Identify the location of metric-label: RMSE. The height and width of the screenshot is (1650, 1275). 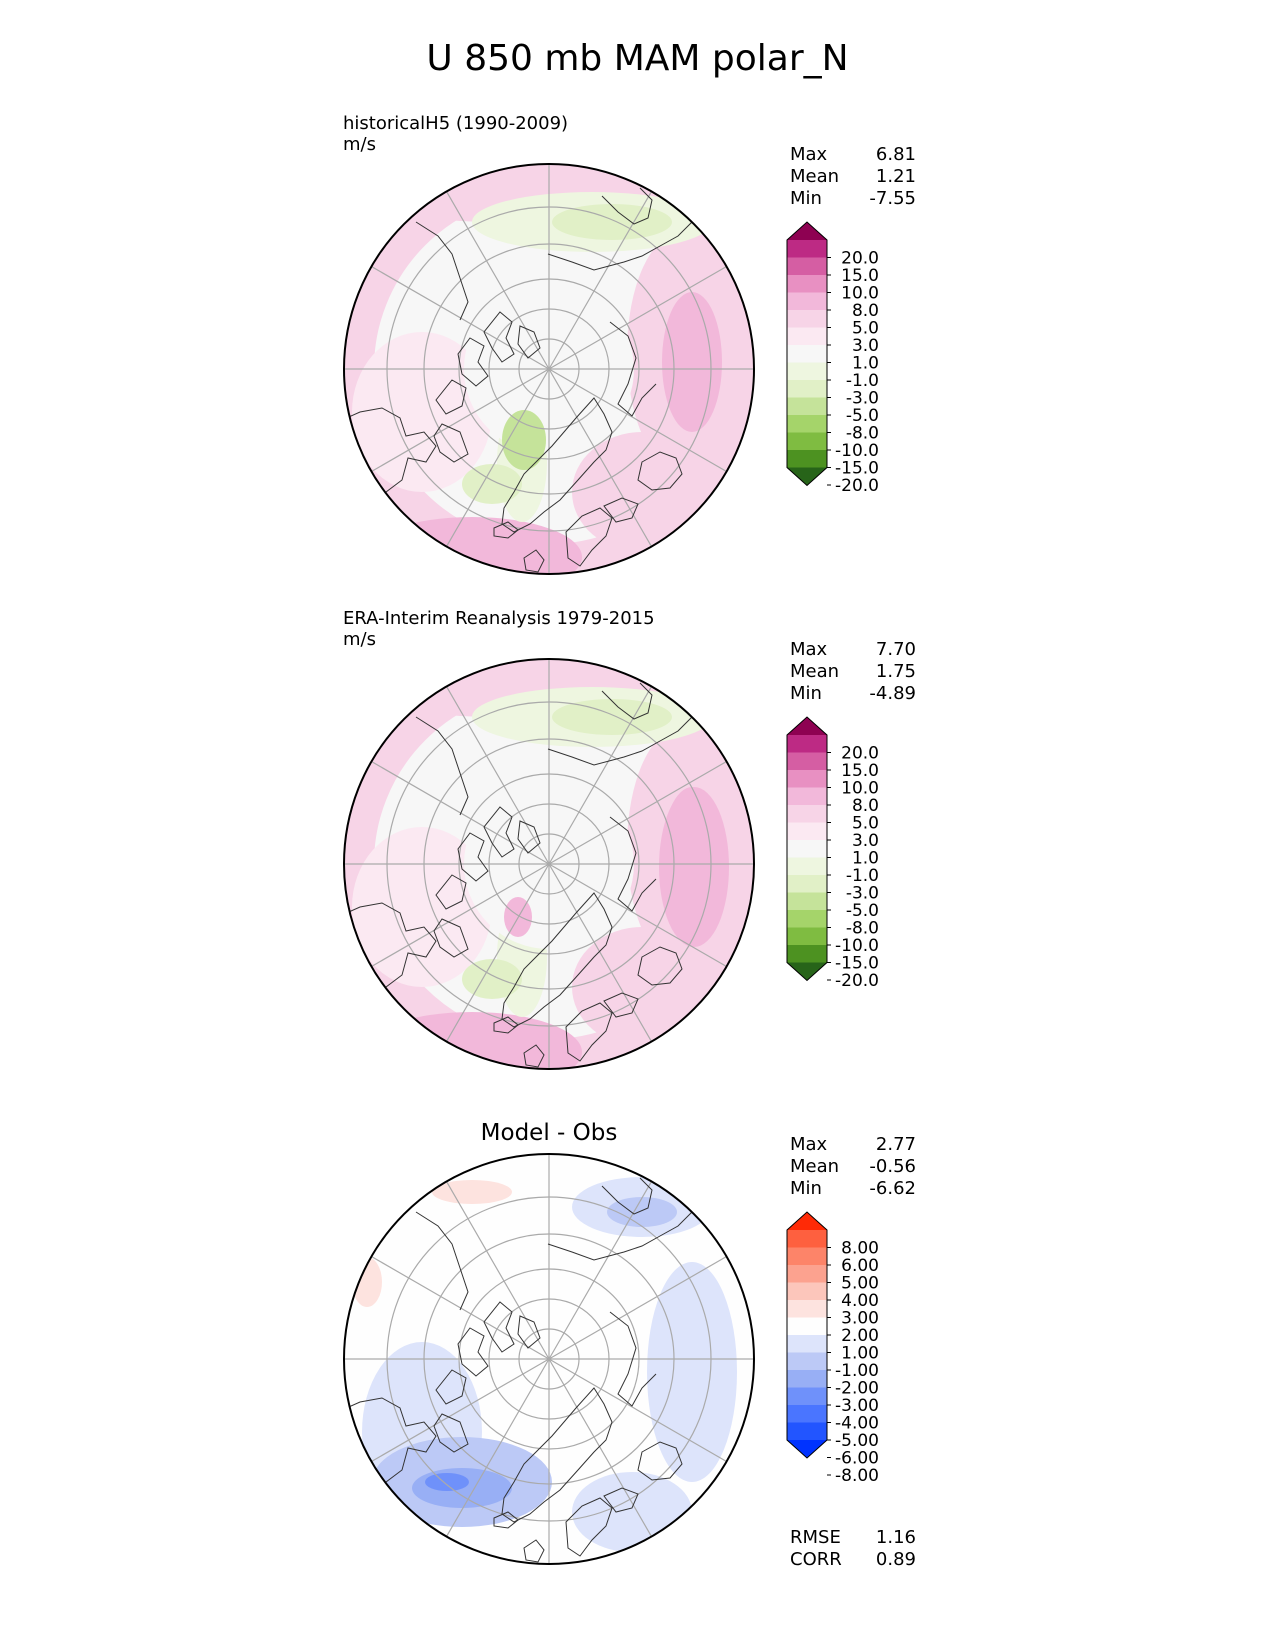
(815, 1537).